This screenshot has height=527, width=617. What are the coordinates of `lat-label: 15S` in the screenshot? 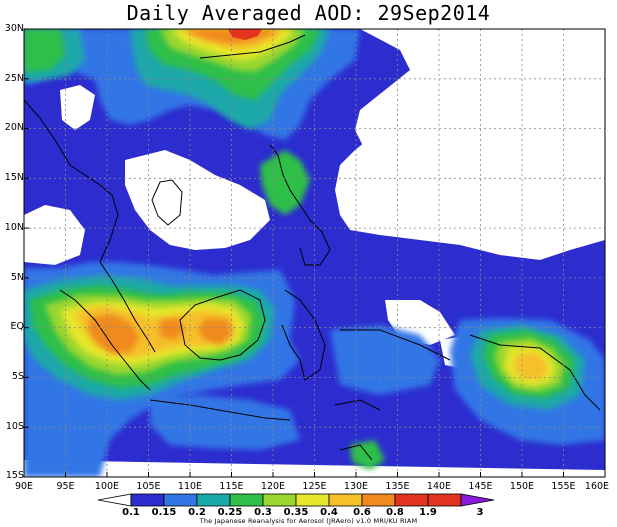 It's located at (14, 475).